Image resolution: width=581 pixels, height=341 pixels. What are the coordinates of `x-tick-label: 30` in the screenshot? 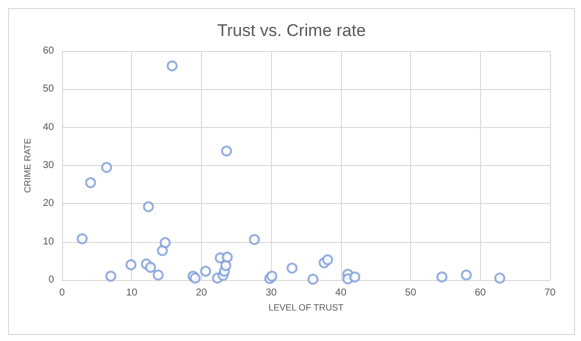 It's located at (272, 293).